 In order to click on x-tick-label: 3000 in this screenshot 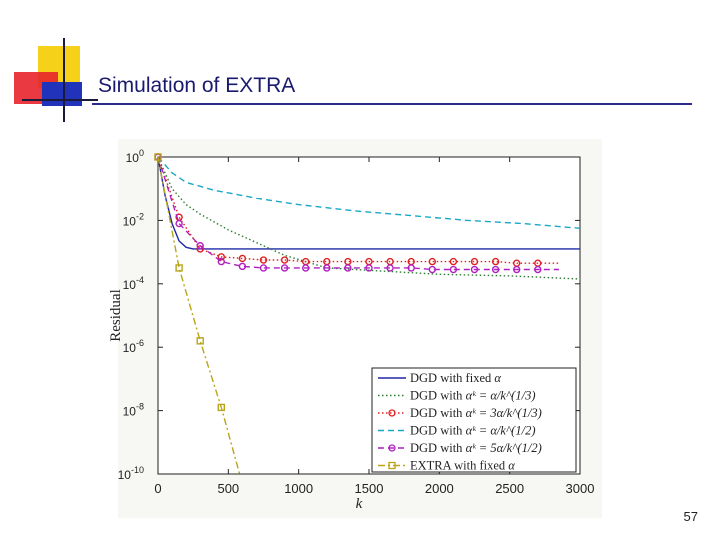, I will do `click(580, 488)`.